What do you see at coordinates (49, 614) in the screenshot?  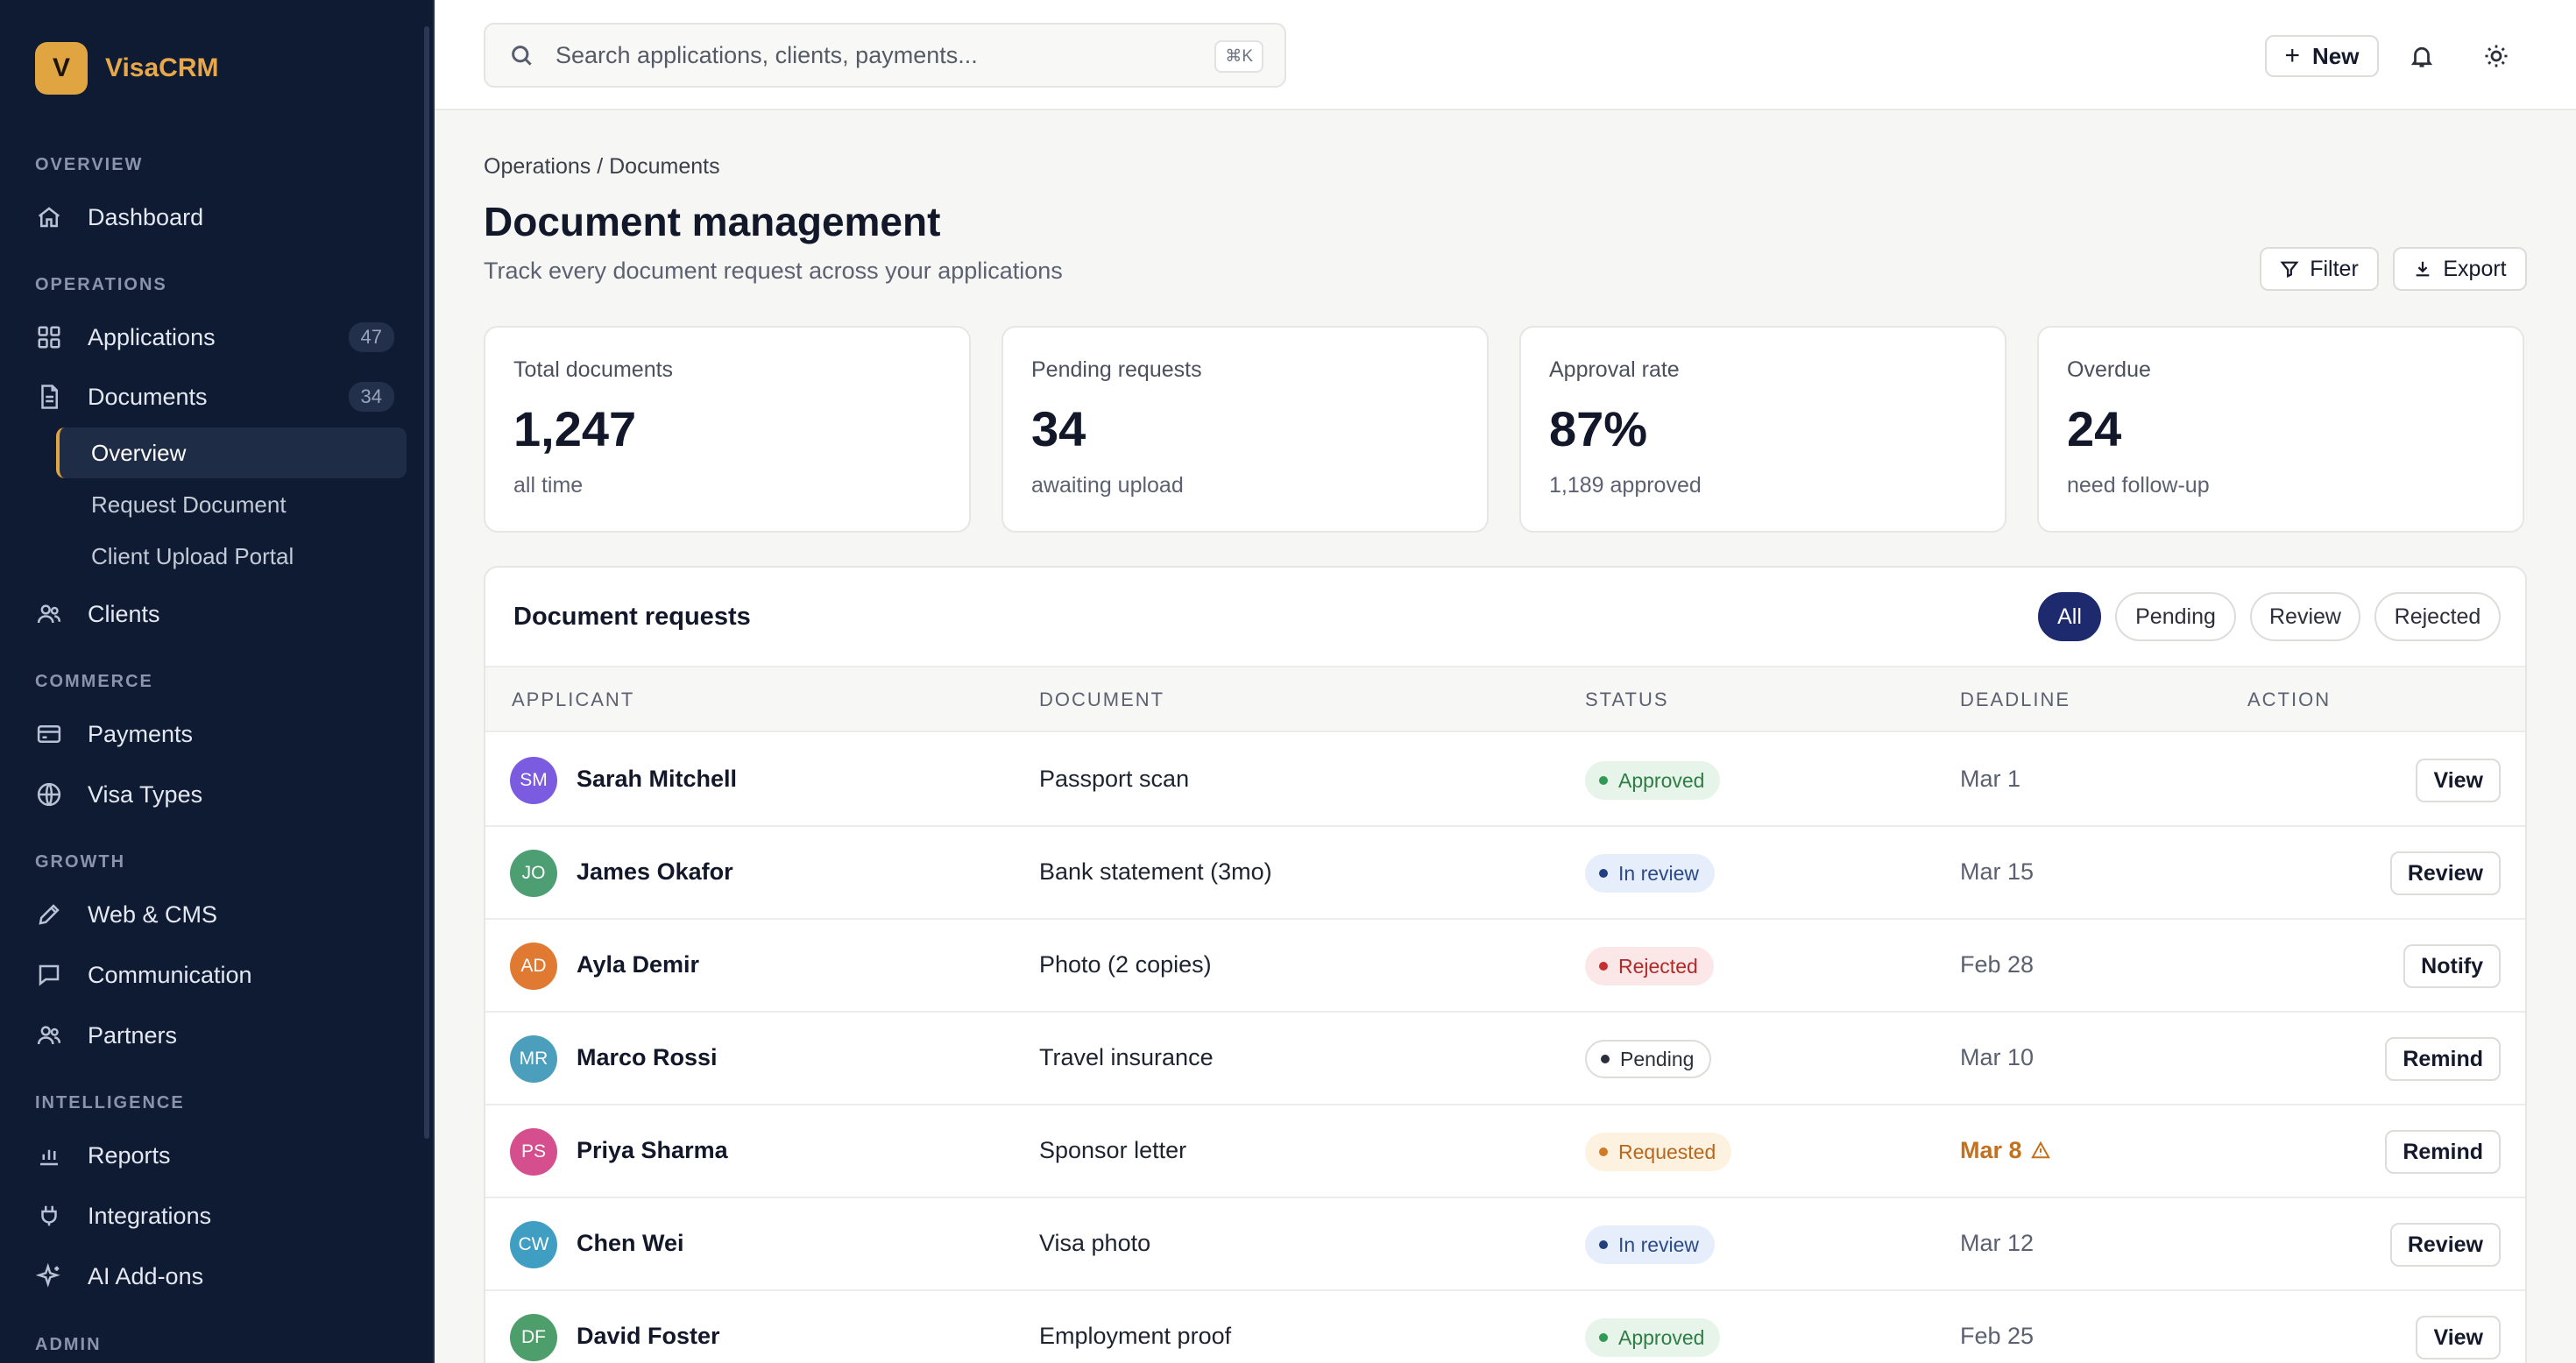 I see `users-icon` at bounding box center [49, 614].